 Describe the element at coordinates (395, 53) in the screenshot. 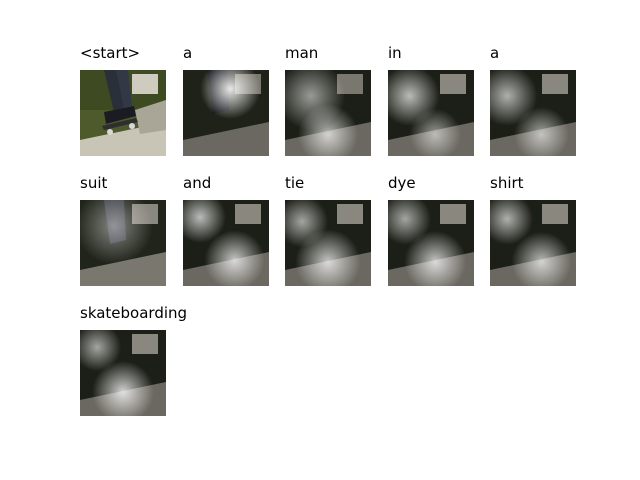

I see `token-label: in` at that location.